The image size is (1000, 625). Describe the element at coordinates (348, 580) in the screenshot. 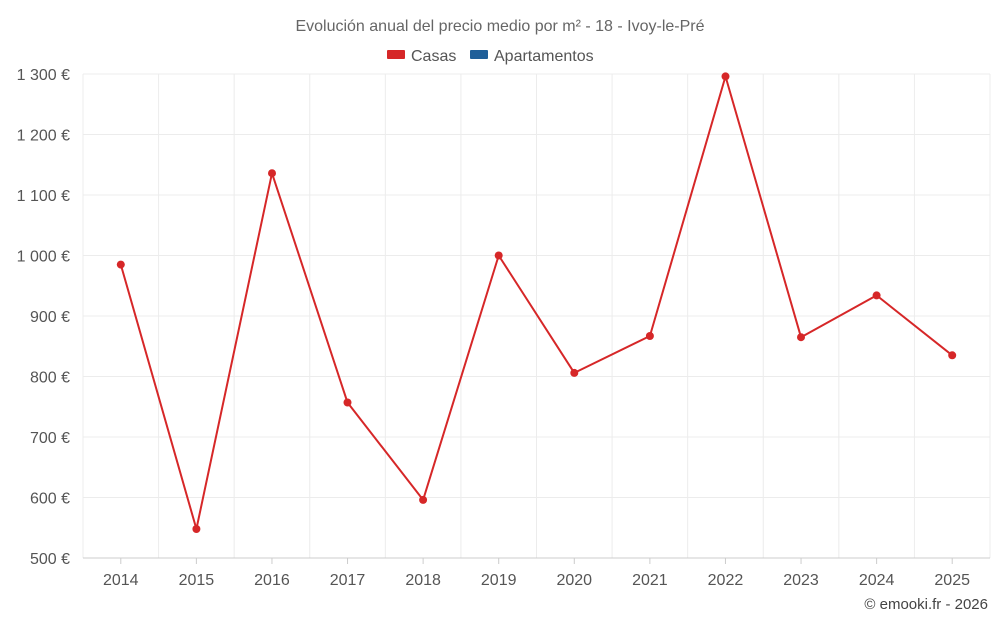

I see `x-tick-label: 2017` at that location.